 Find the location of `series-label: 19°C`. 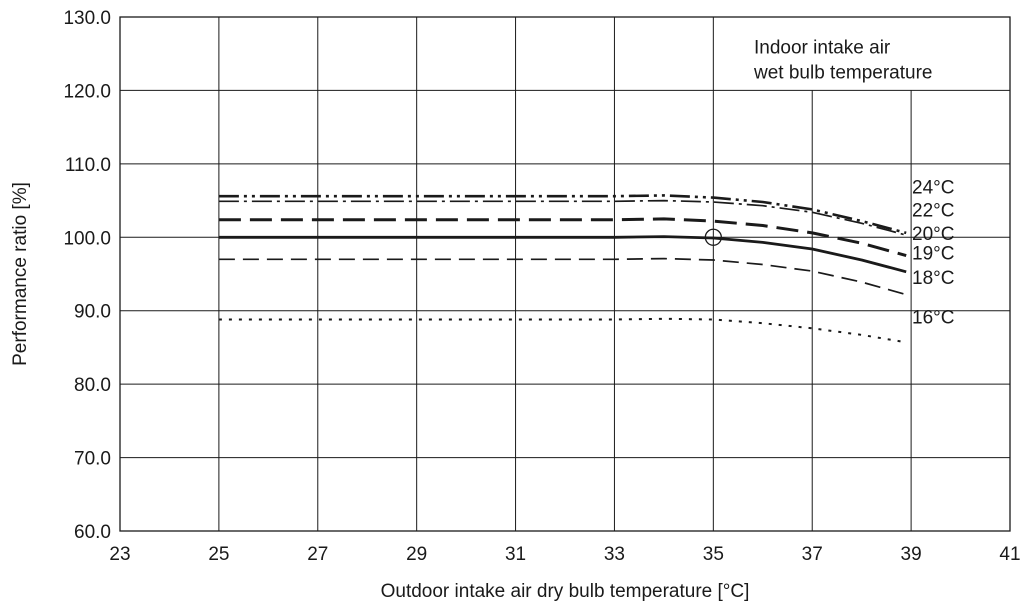

series-label: 19°C is located at coordinates (933, 254).